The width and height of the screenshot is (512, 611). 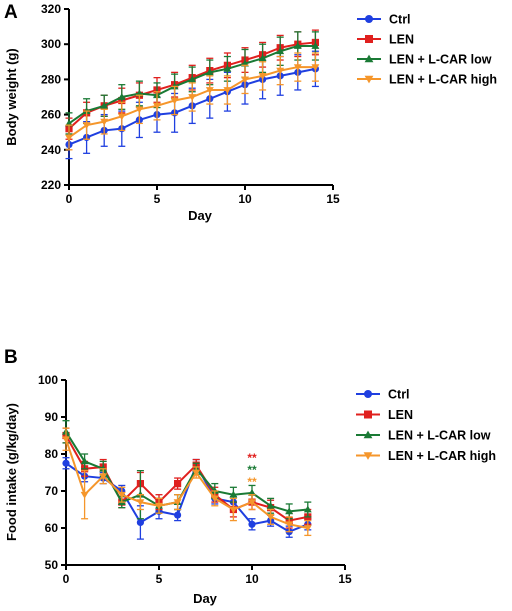 What do you see at coordinates (52, 454) in the screenshot?
I see `y-tick-label: 80` at bounding box center [52, 454].